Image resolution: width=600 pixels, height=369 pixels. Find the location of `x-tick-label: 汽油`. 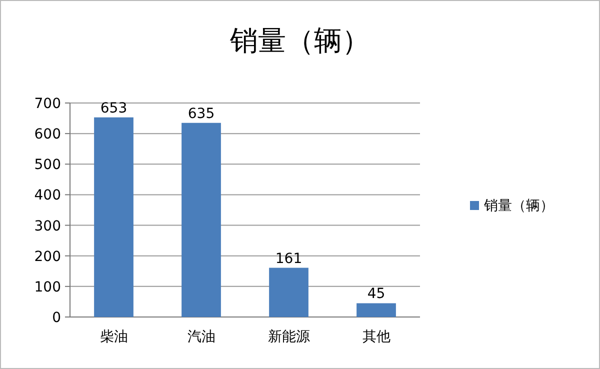

x-tick-label: 汽油 is located at coordinates (201, 337).